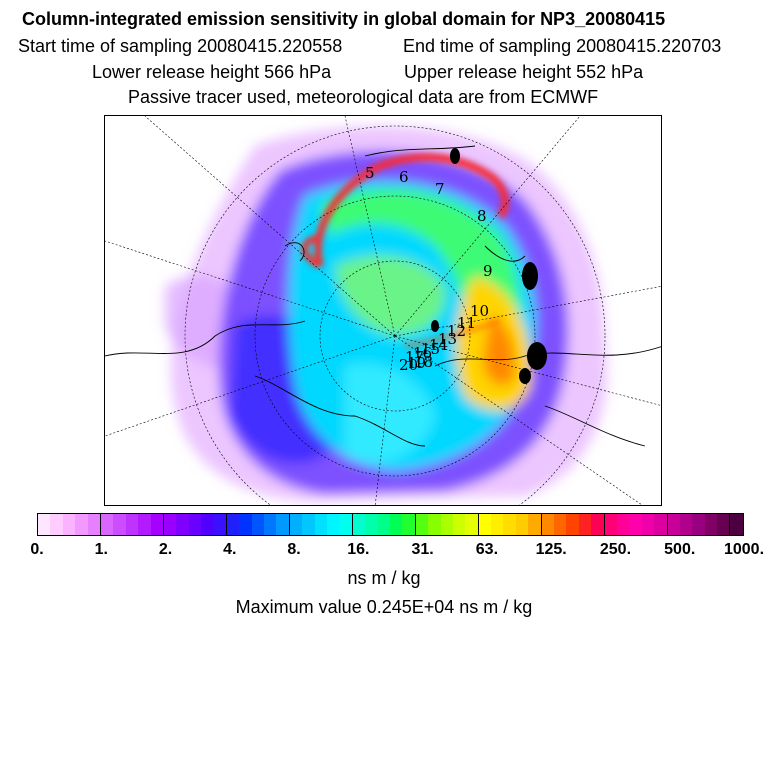  What do you see at coordinates (487, 549) in the screenshot?
I see `colorbar-tick-label: 63.` at bounding box center [487, 549].